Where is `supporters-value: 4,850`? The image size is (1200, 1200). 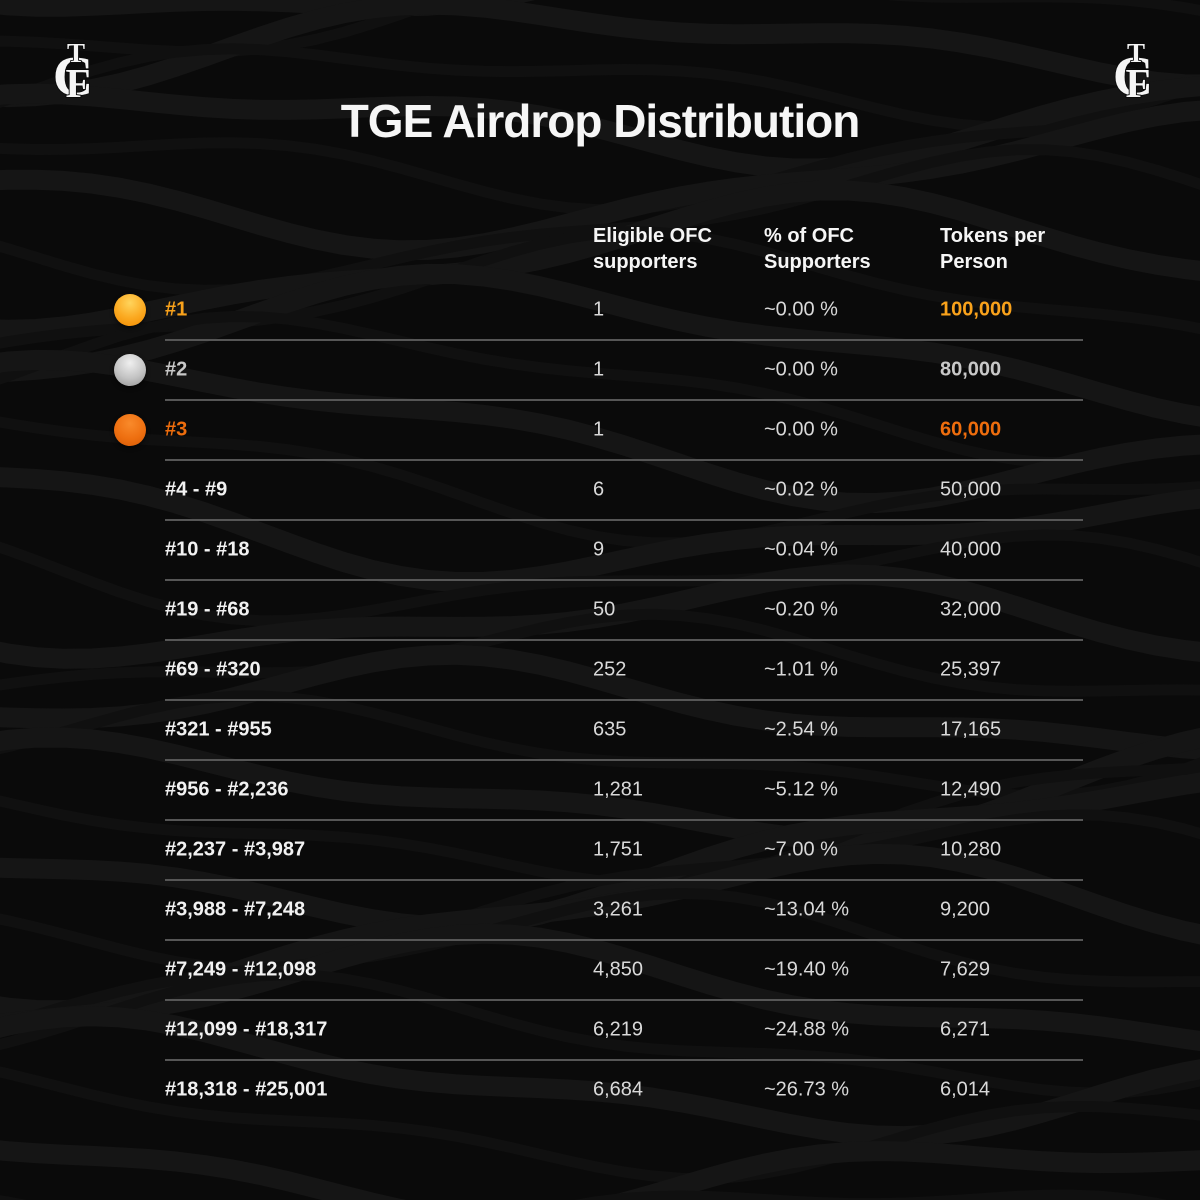
supporters-value: 4,850 is located at coordinates (618, 969).